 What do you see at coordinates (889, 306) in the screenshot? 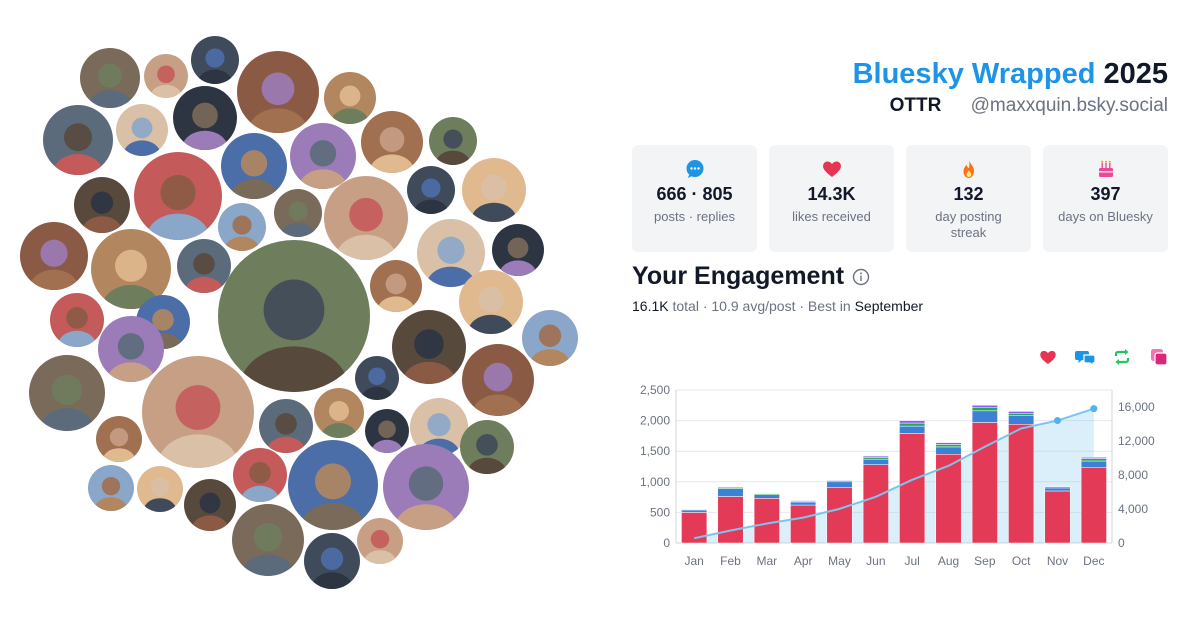
I see `best-month: September` at bounding box center [889, 306].